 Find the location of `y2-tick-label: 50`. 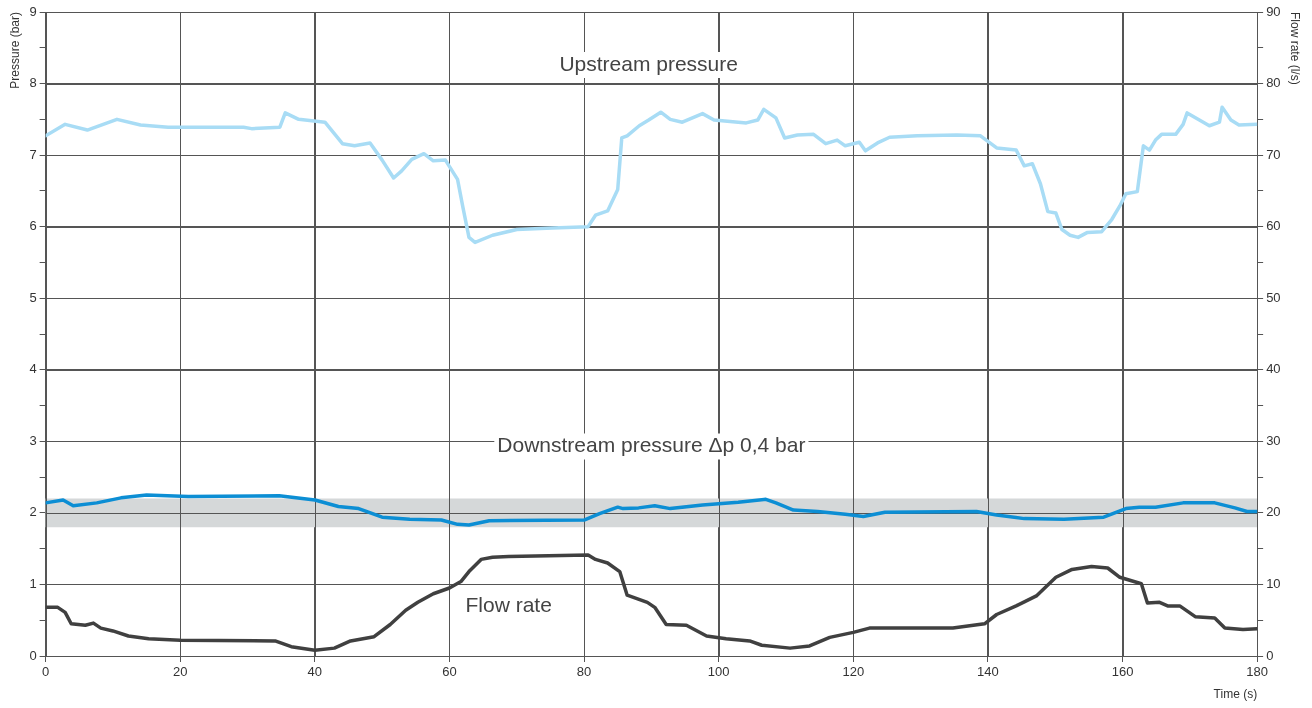

y2-tick-label: 50 is located at coordinates (1273, 297).